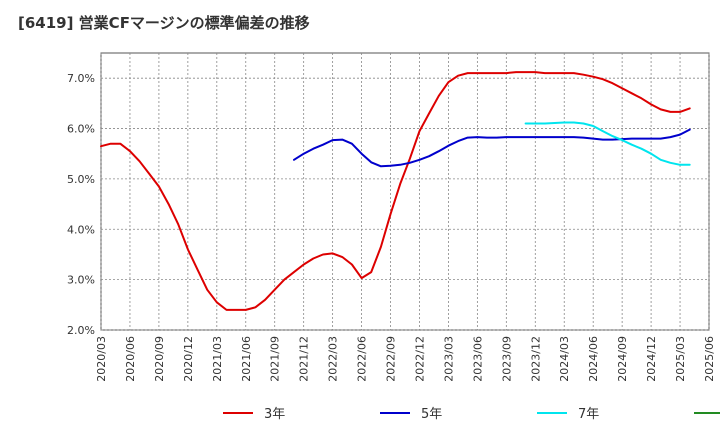  Describe the element at coordinates (81, 229) in the screenshot. I see `y-tick-label: 4.0%` at that location.